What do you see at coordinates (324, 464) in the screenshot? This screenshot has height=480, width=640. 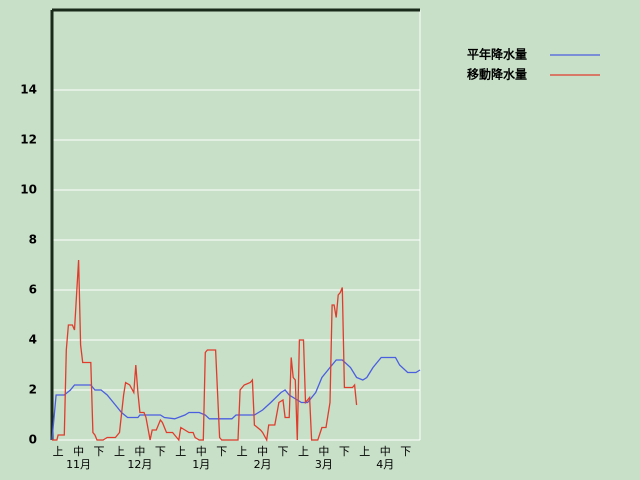 I see `month-label: 3月` at bounding box center [324, 464].